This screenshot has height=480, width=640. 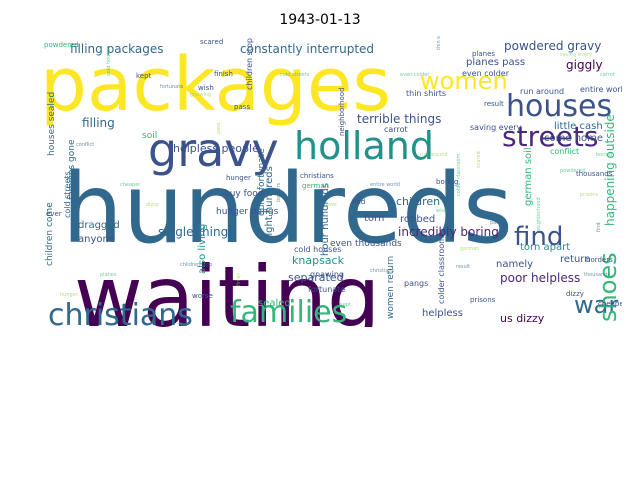 I want to click on word-children: children, so click(x=418, y=201).